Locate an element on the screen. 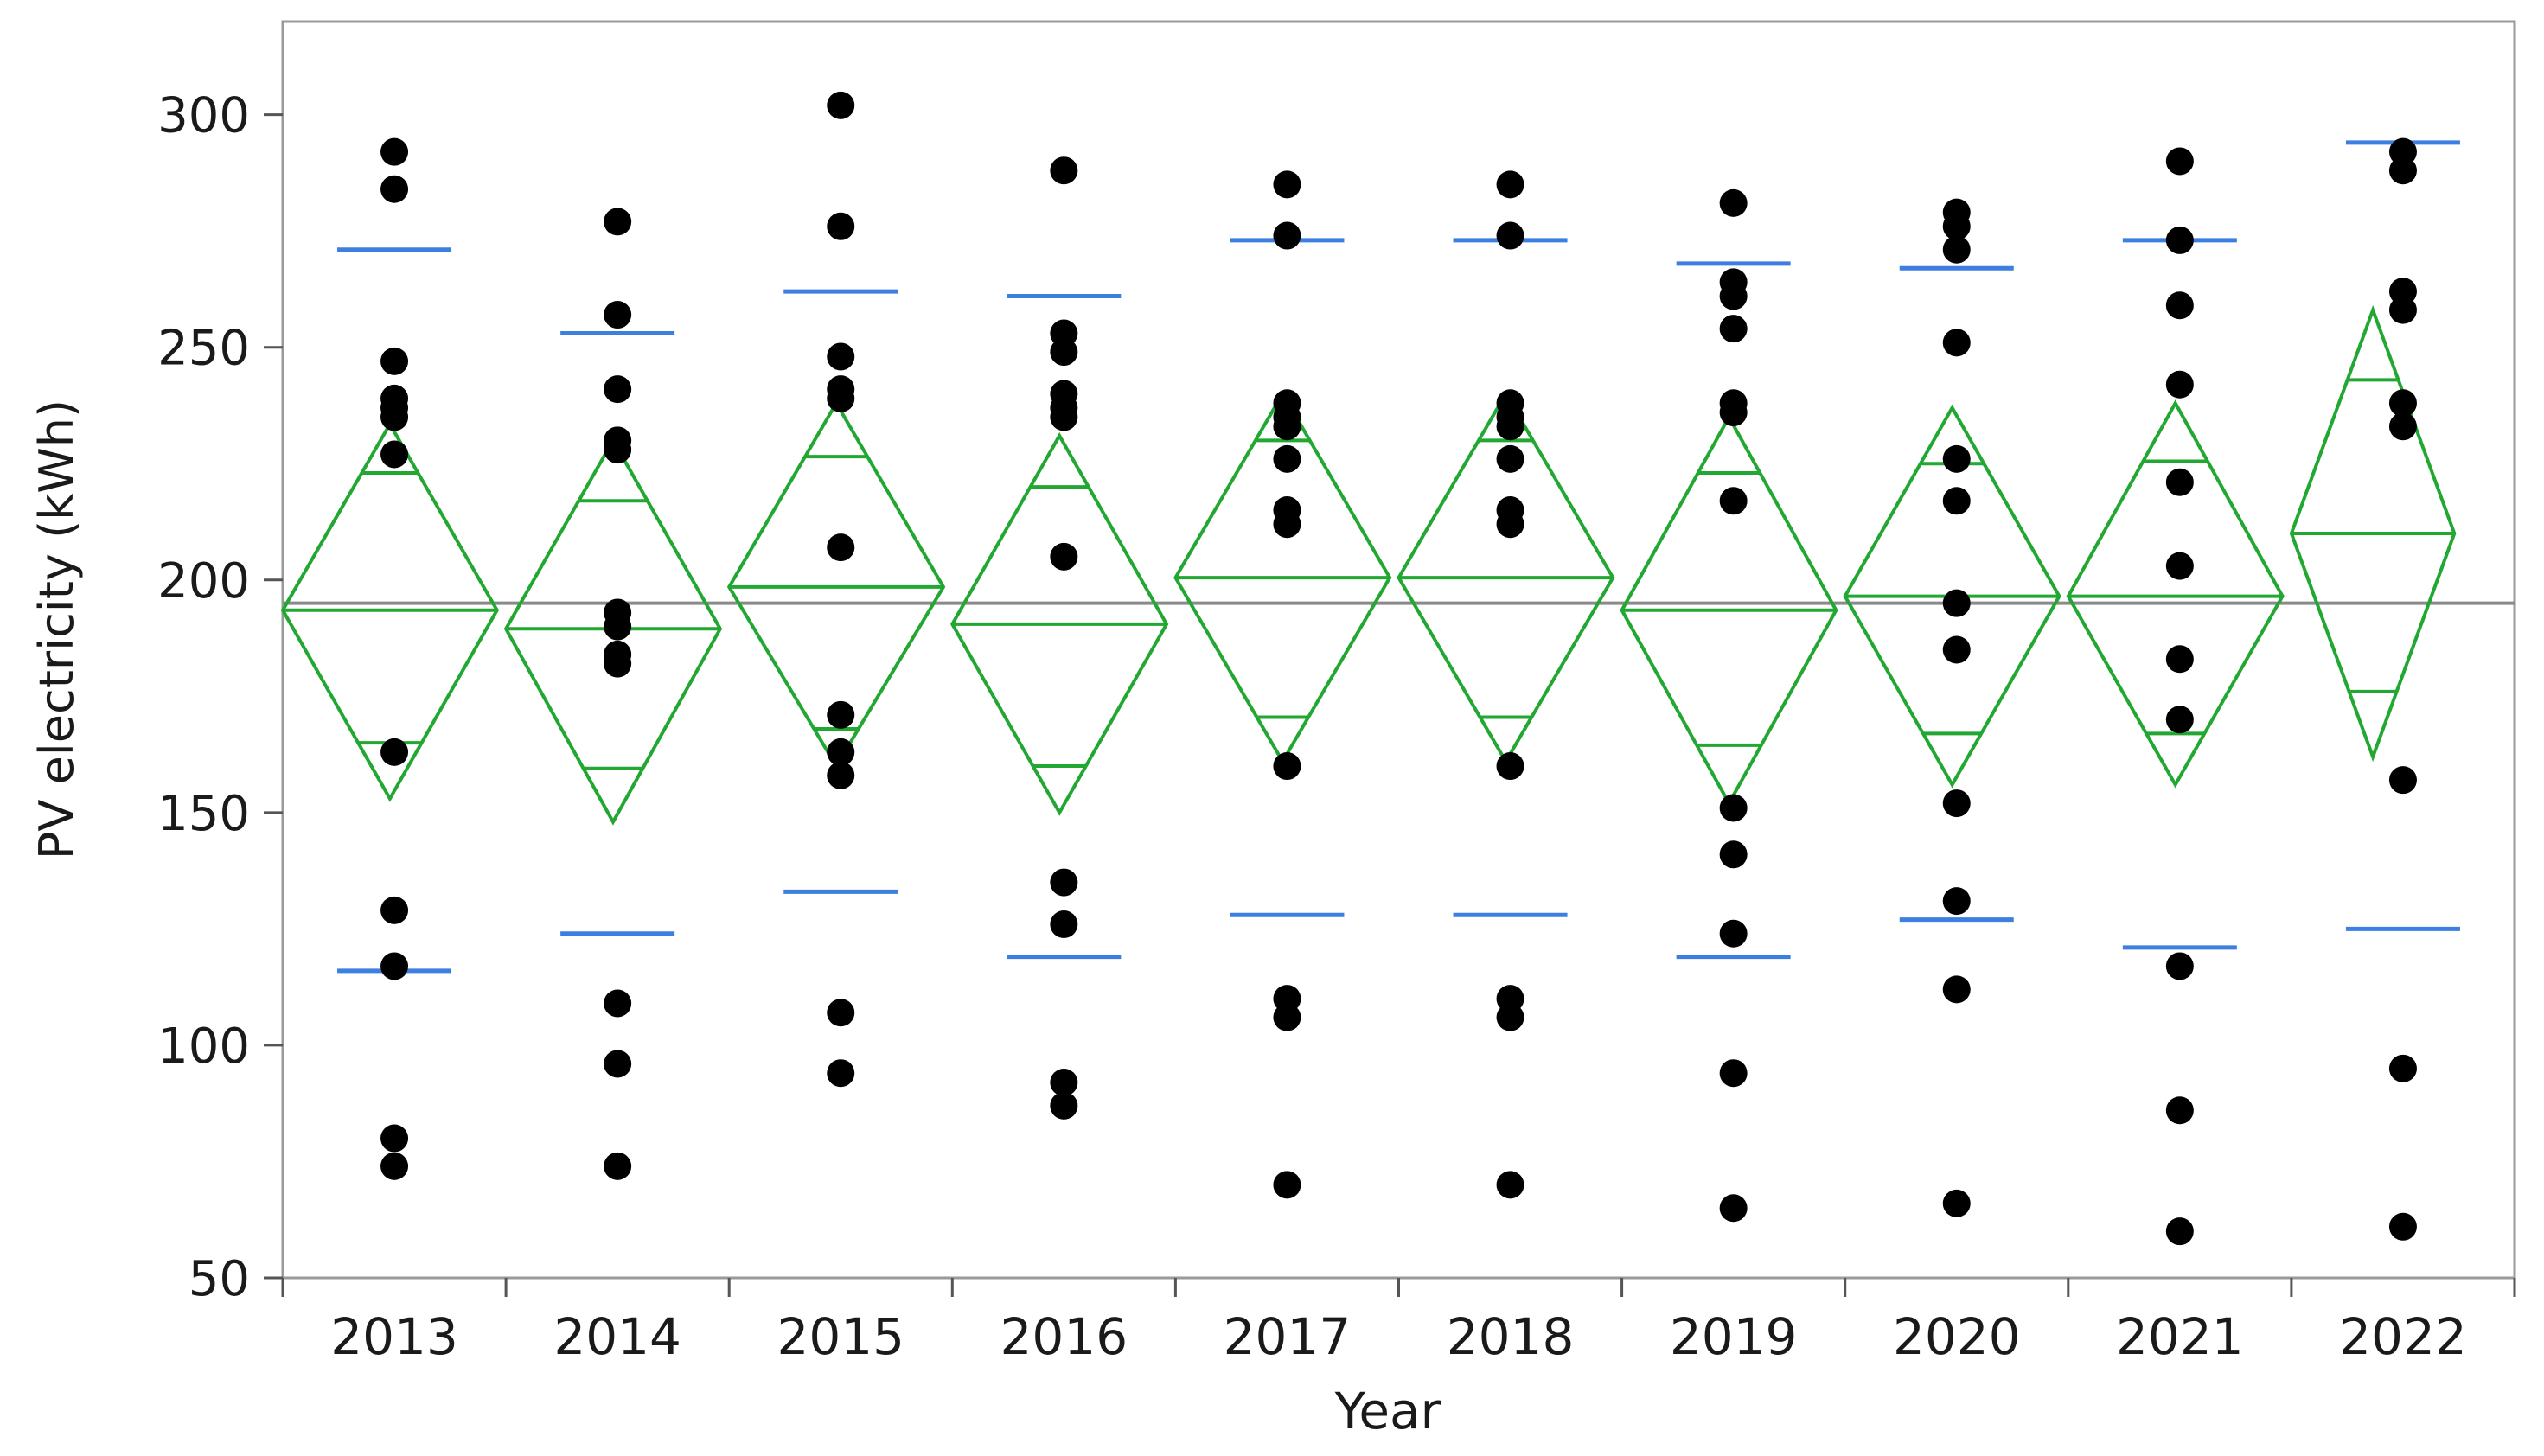 The image size is (2544, 1456). y-tick-label: 50 is located at coordinates (219, 1279).